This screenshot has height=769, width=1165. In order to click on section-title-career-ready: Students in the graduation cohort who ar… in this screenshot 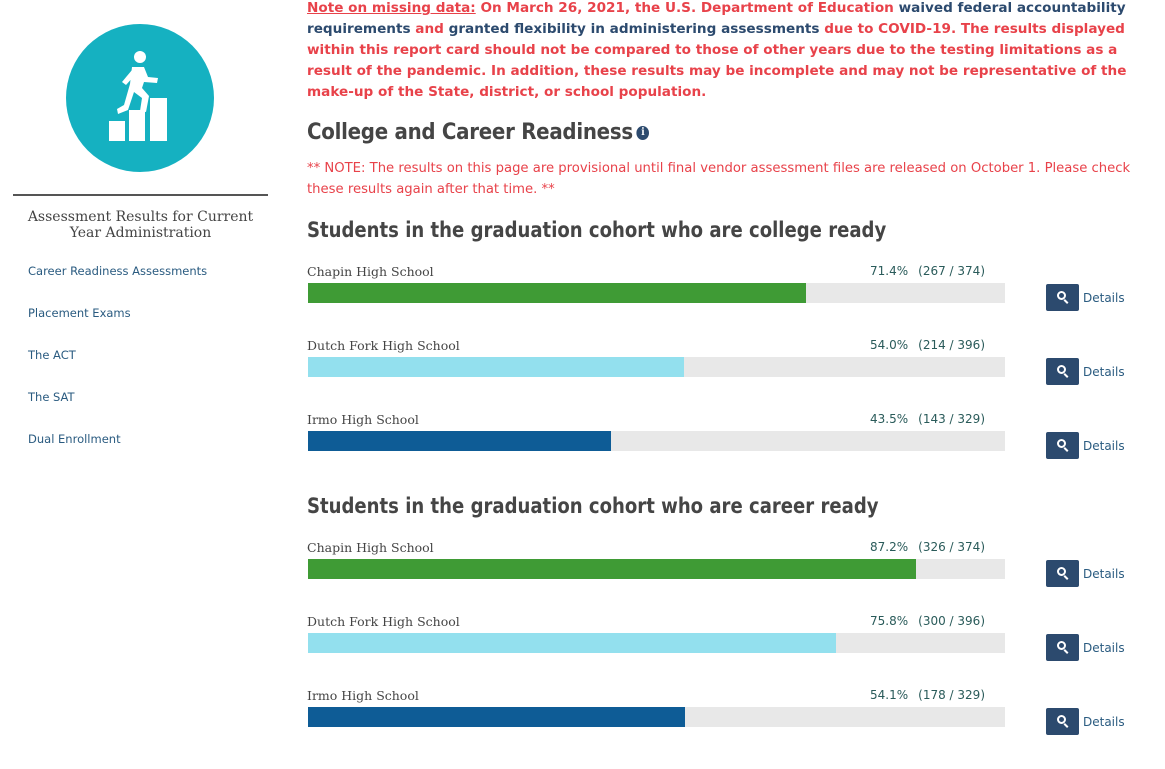, I will do `click(593, 506)`.